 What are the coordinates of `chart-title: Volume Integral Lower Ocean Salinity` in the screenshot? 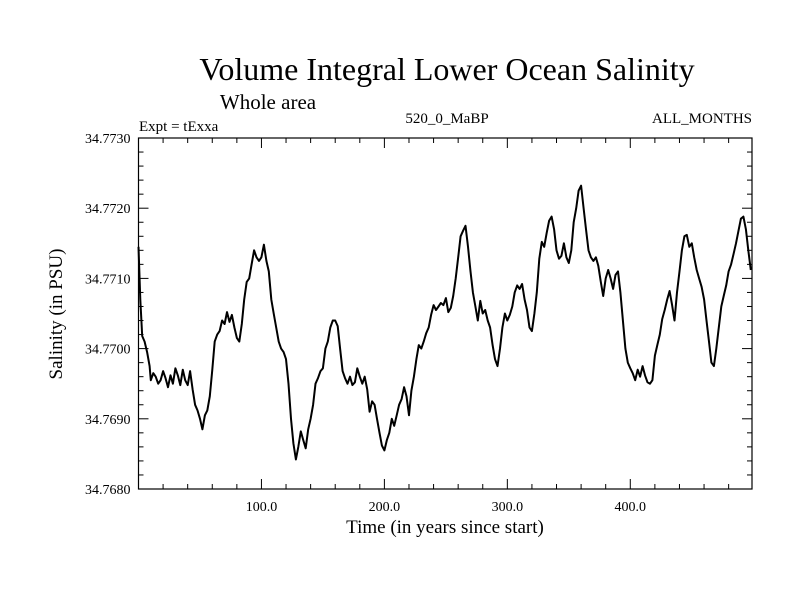 It's located at (446, 69).